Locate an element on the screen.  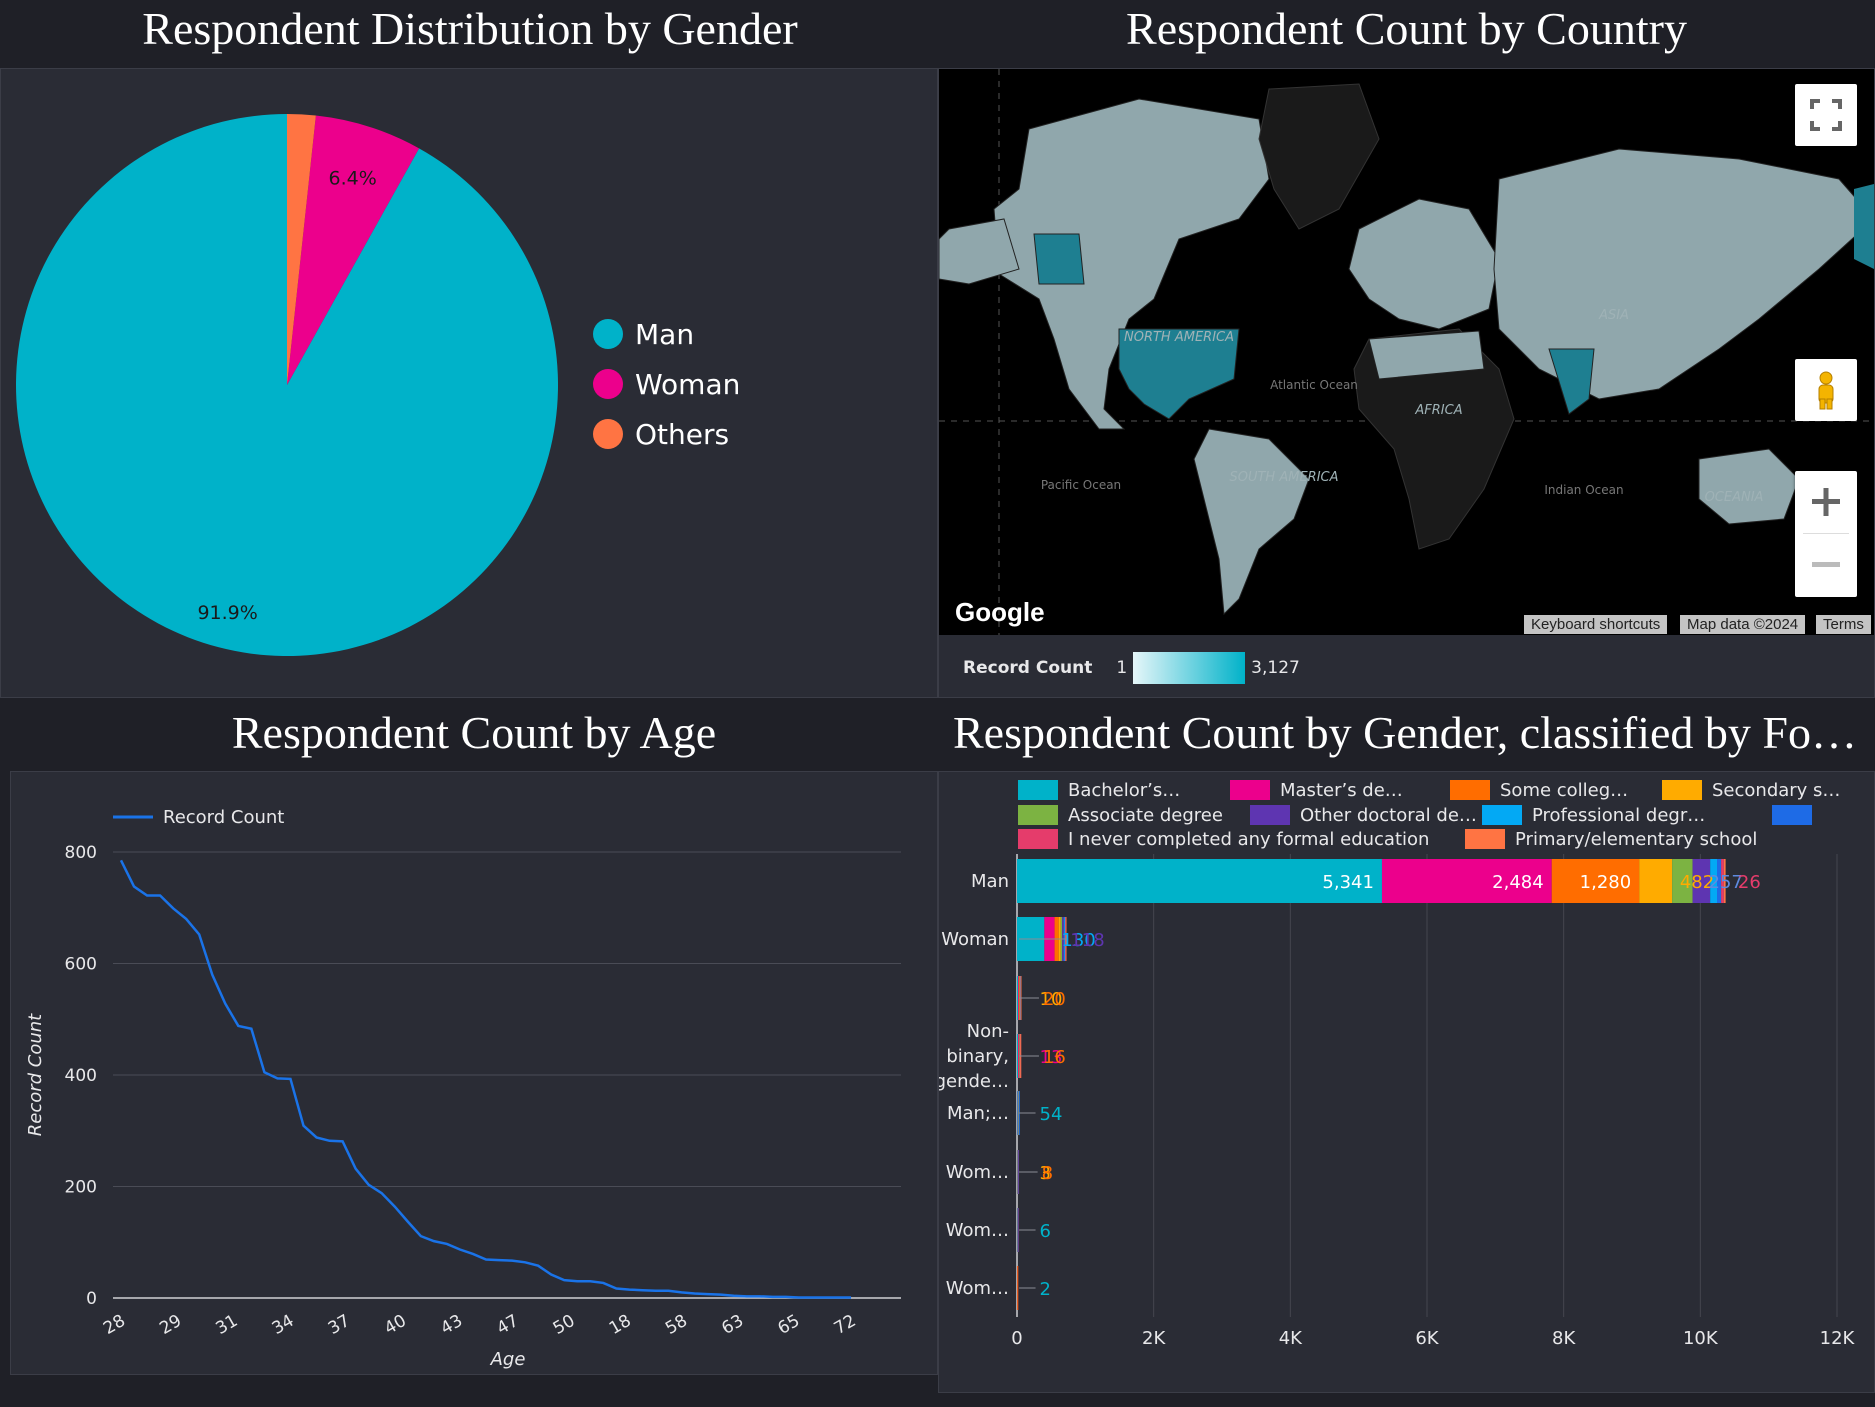
bar-data-label: 16 is located at coordinates (1054, 1057).